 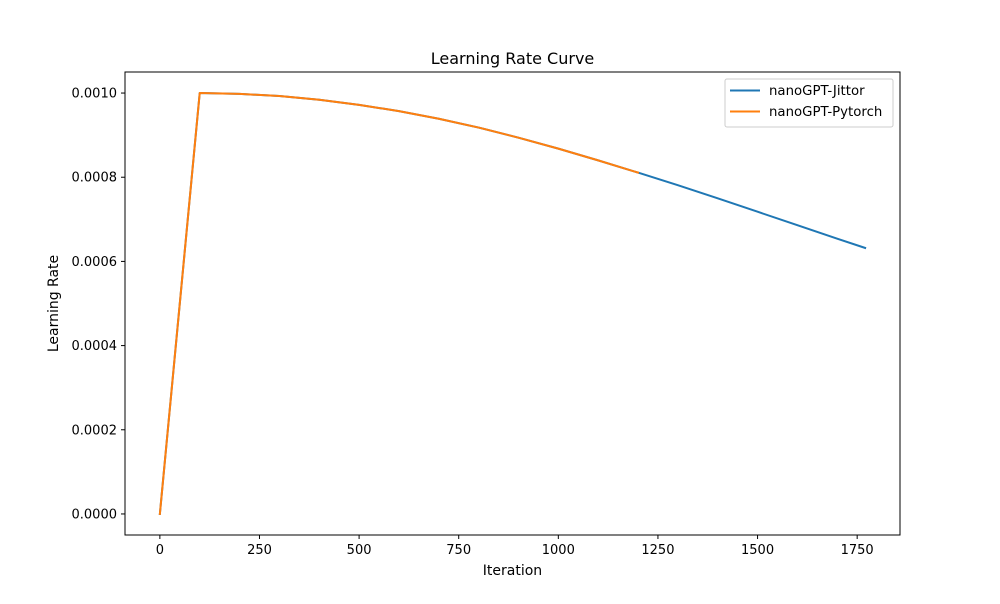 I want to click on legend-label-pytorch: nanoGPT-Pytorch, so click(x=825, y=112).